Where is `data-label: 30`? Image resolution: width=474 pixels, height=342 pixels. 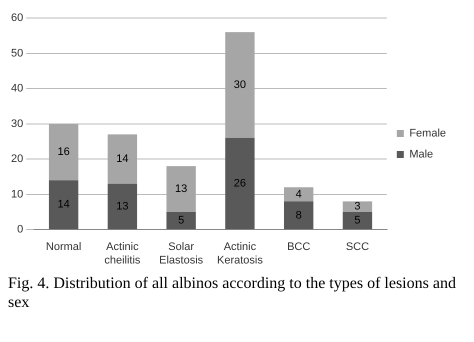 data-label: 30 is located at coordinates (240, 85).